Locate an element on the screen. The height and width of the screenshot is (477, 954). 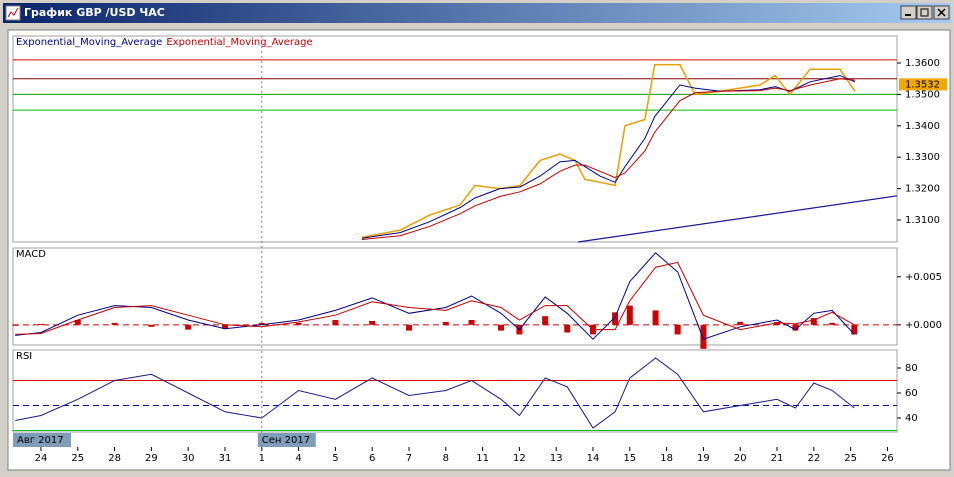
y-tick-label: 1.3300 is located at coordinates (922, 157).